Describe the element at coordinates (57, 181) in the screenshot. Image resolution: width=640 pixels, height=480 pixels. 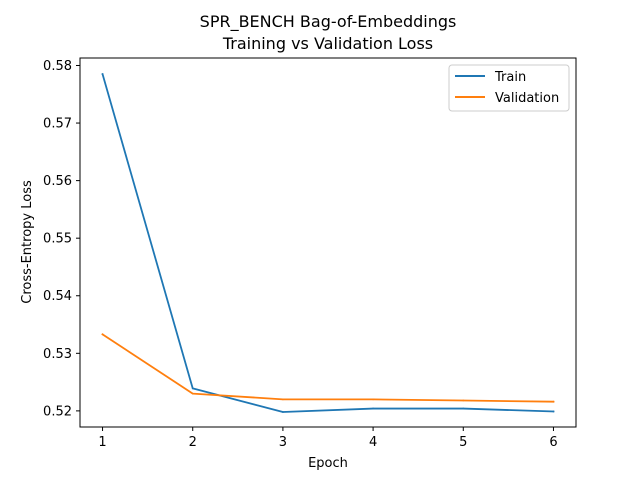
I see `y-tick-label: 0.56` at that location.